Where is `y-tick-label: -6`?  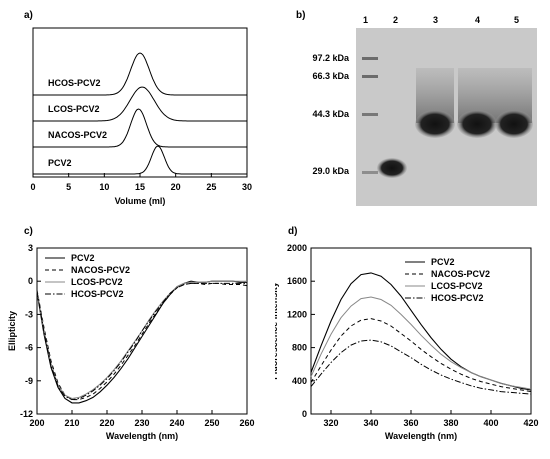
y-tick-label: -6 is located at coordinates (29, 348).